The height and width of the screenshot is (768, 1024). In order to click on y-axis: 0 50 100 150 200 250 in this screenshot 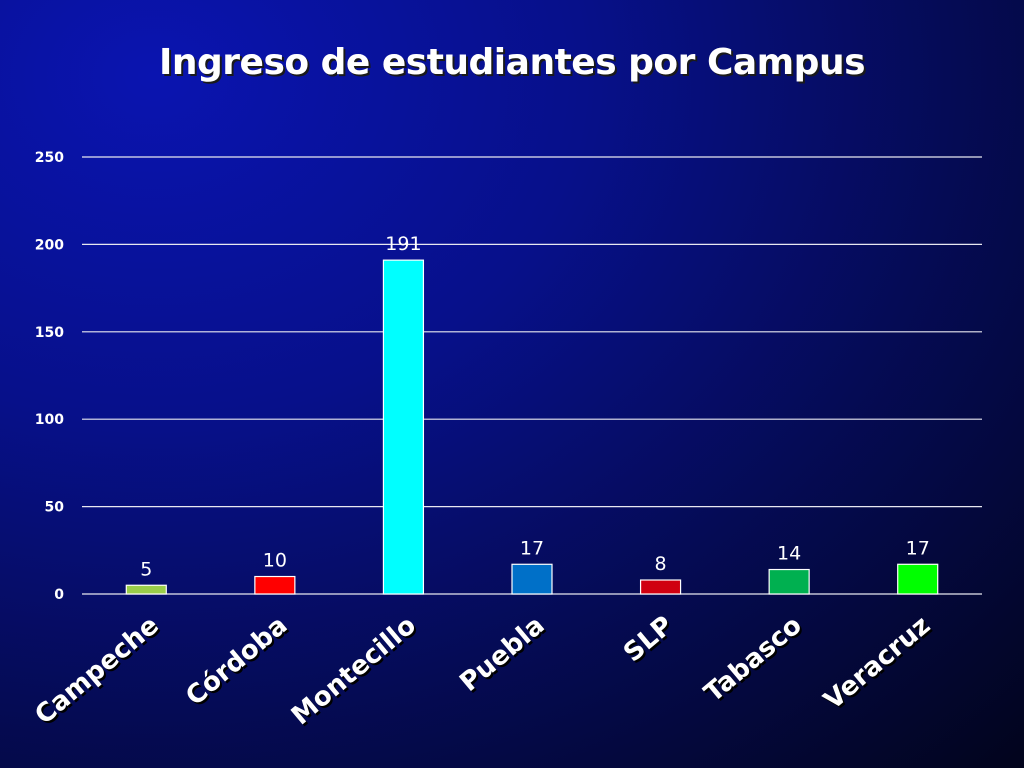, I will do `click(49, 376)`.